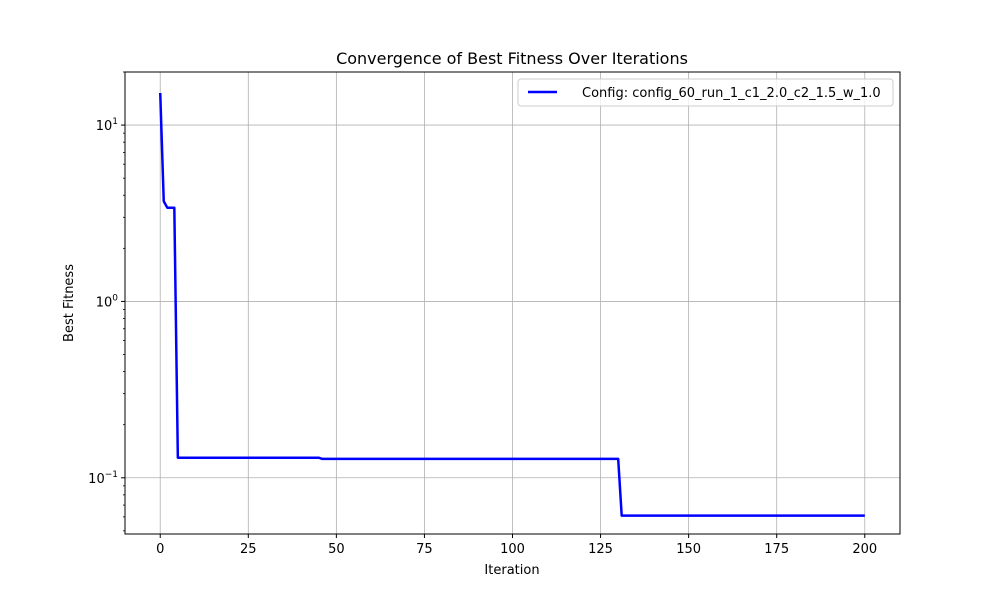  Describe the element at coordinates (160, 549) in the screenshot. I see `x-tick-label: 0` at that location.